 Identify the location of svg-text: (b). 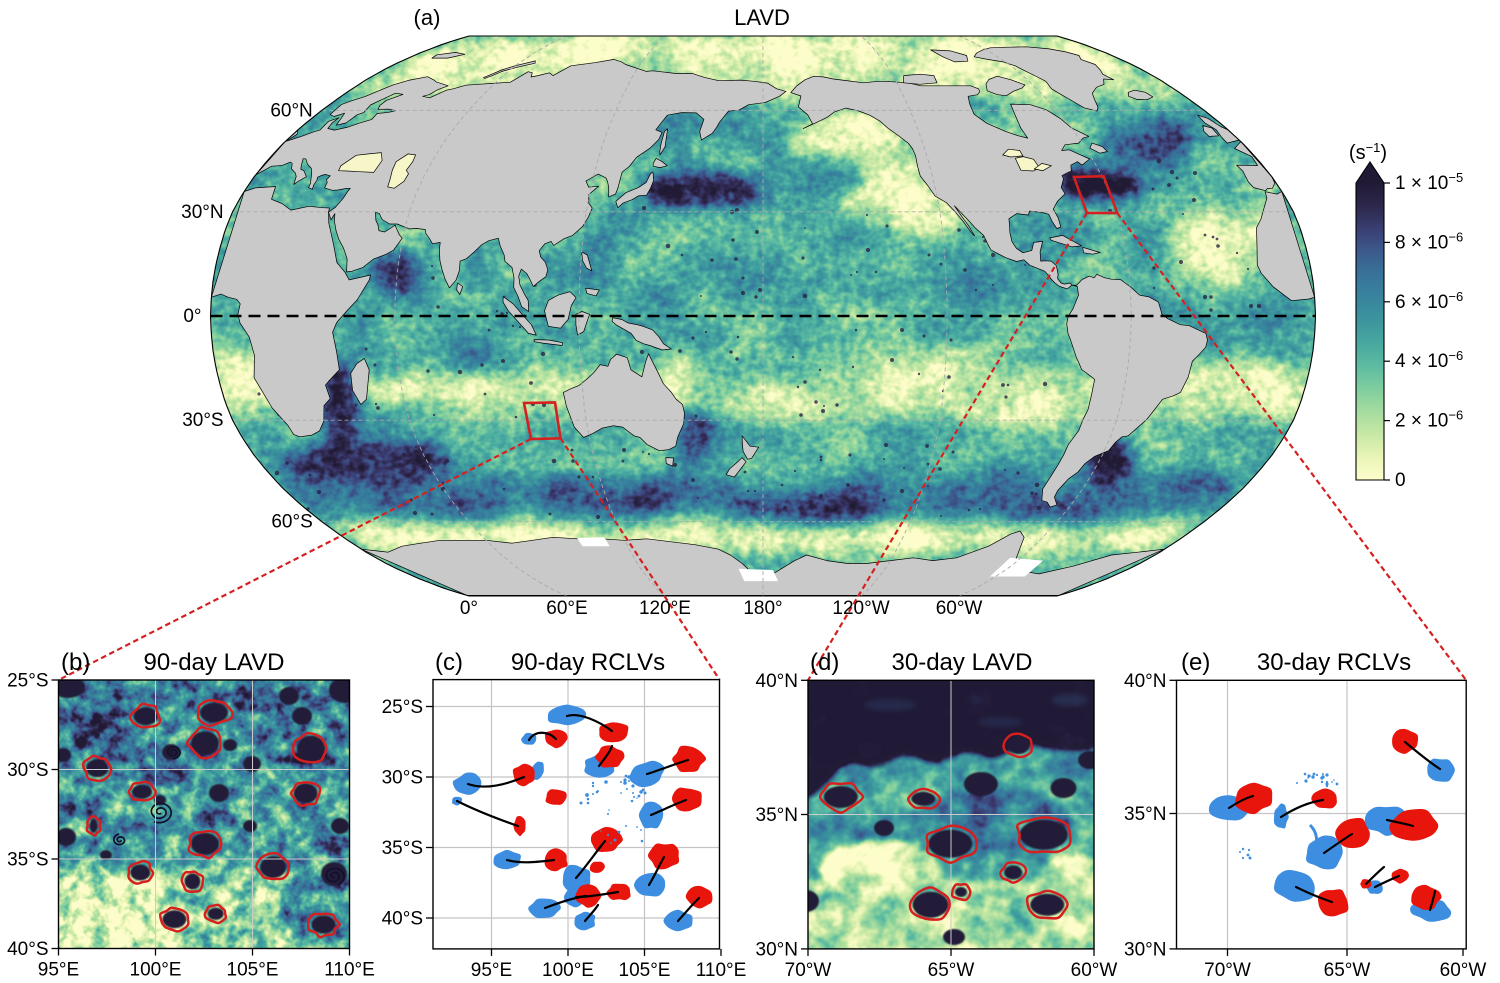
(75, 662).